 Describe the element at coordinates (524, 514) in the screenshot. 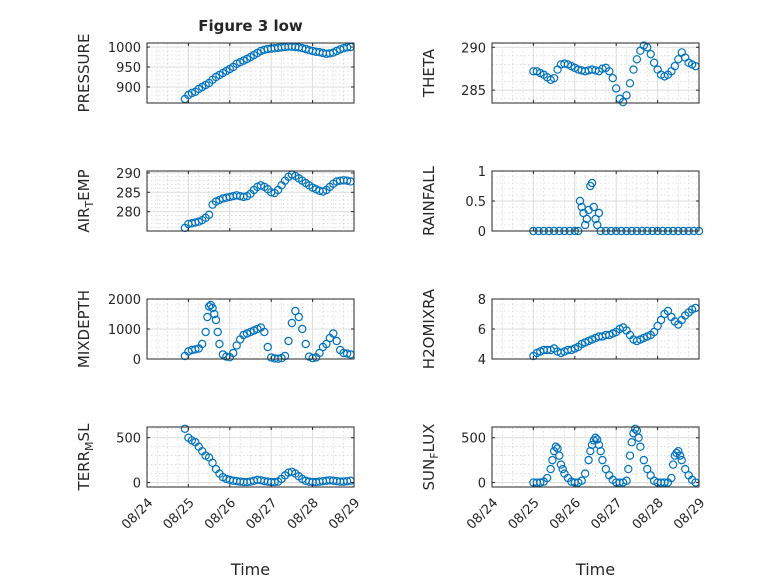

I see `x-tick-label: 08/25` at that location.